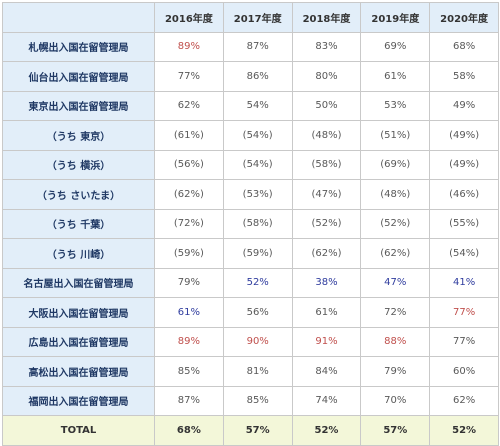 The width and height of the screenshot is (500, 446). I want to click on total-cell: 68%, so click(189, 430).